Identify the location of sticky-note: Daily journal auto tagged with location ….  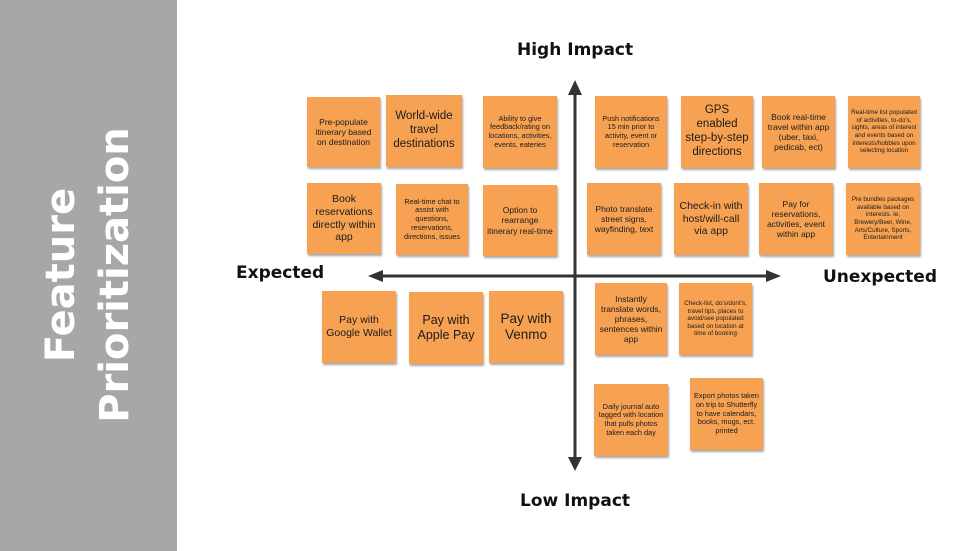
(631, 420).